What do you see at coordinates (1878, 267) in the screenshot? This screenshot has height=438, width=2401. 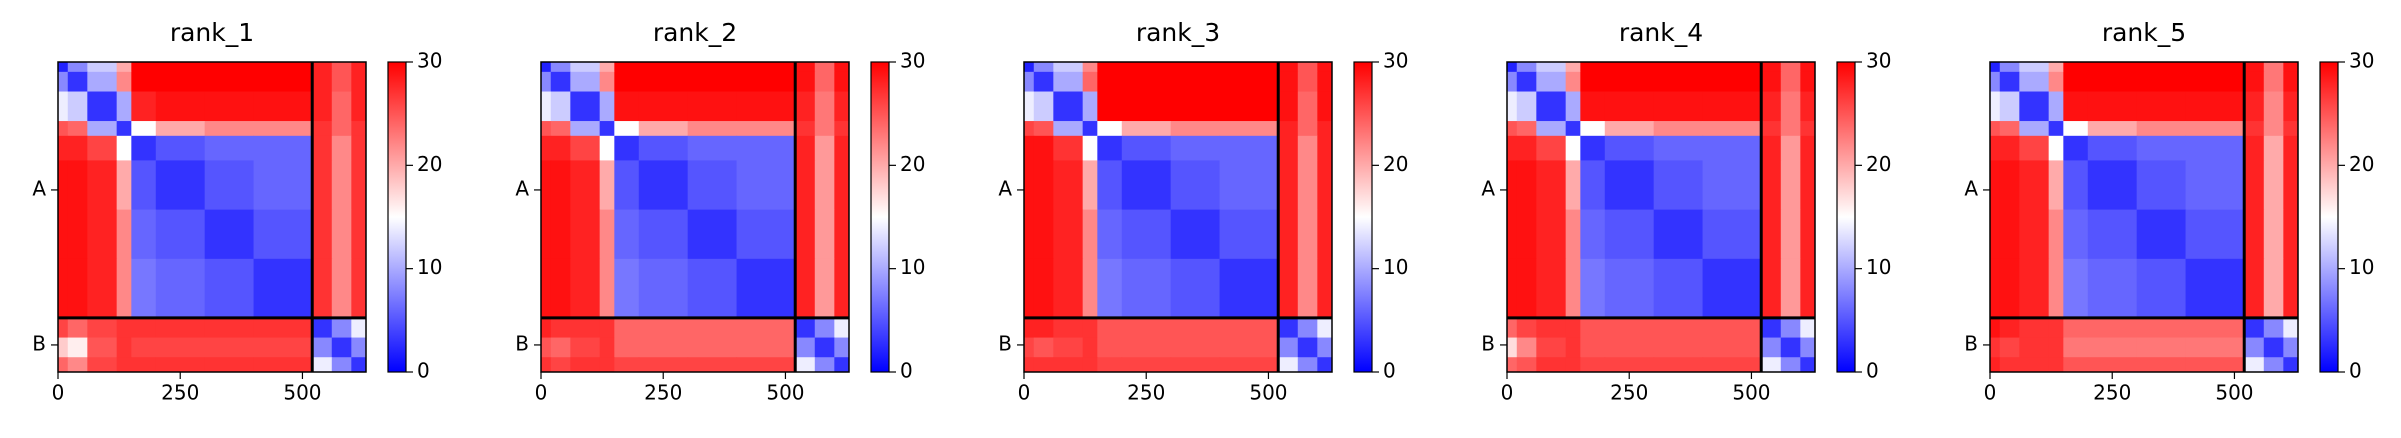 I see `colorbar-tick-label: 10` at bounding box center [1878, 267].